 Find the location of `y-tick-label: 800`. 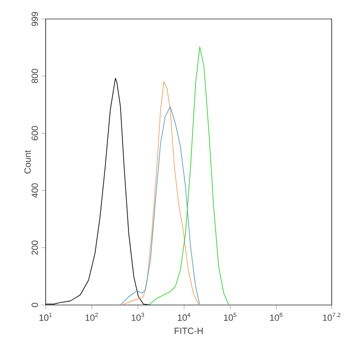

y-tick-label: 800 is located at coordinates (35, 76).